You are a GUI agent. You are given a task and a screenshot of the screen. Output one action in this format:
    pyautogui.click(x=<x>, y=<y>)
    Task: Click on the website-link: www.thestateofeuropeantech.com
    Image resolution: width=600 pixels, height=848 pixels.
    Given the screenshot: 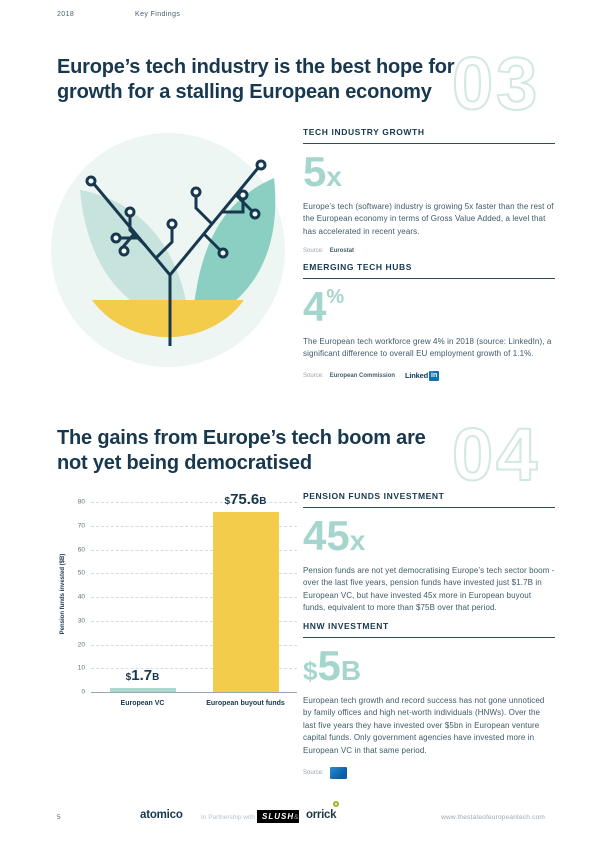 What is the action you would take?
    pyautogui.click(x=493, y=817)
    